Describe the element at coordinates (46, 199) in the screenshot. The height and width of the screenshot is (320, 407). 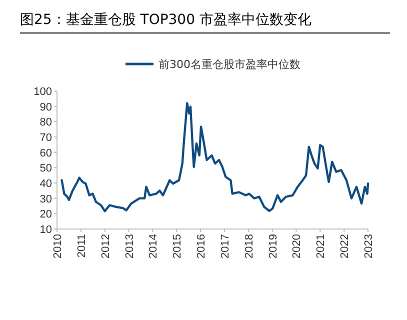
I see `y-tick-label: 30` at that location.